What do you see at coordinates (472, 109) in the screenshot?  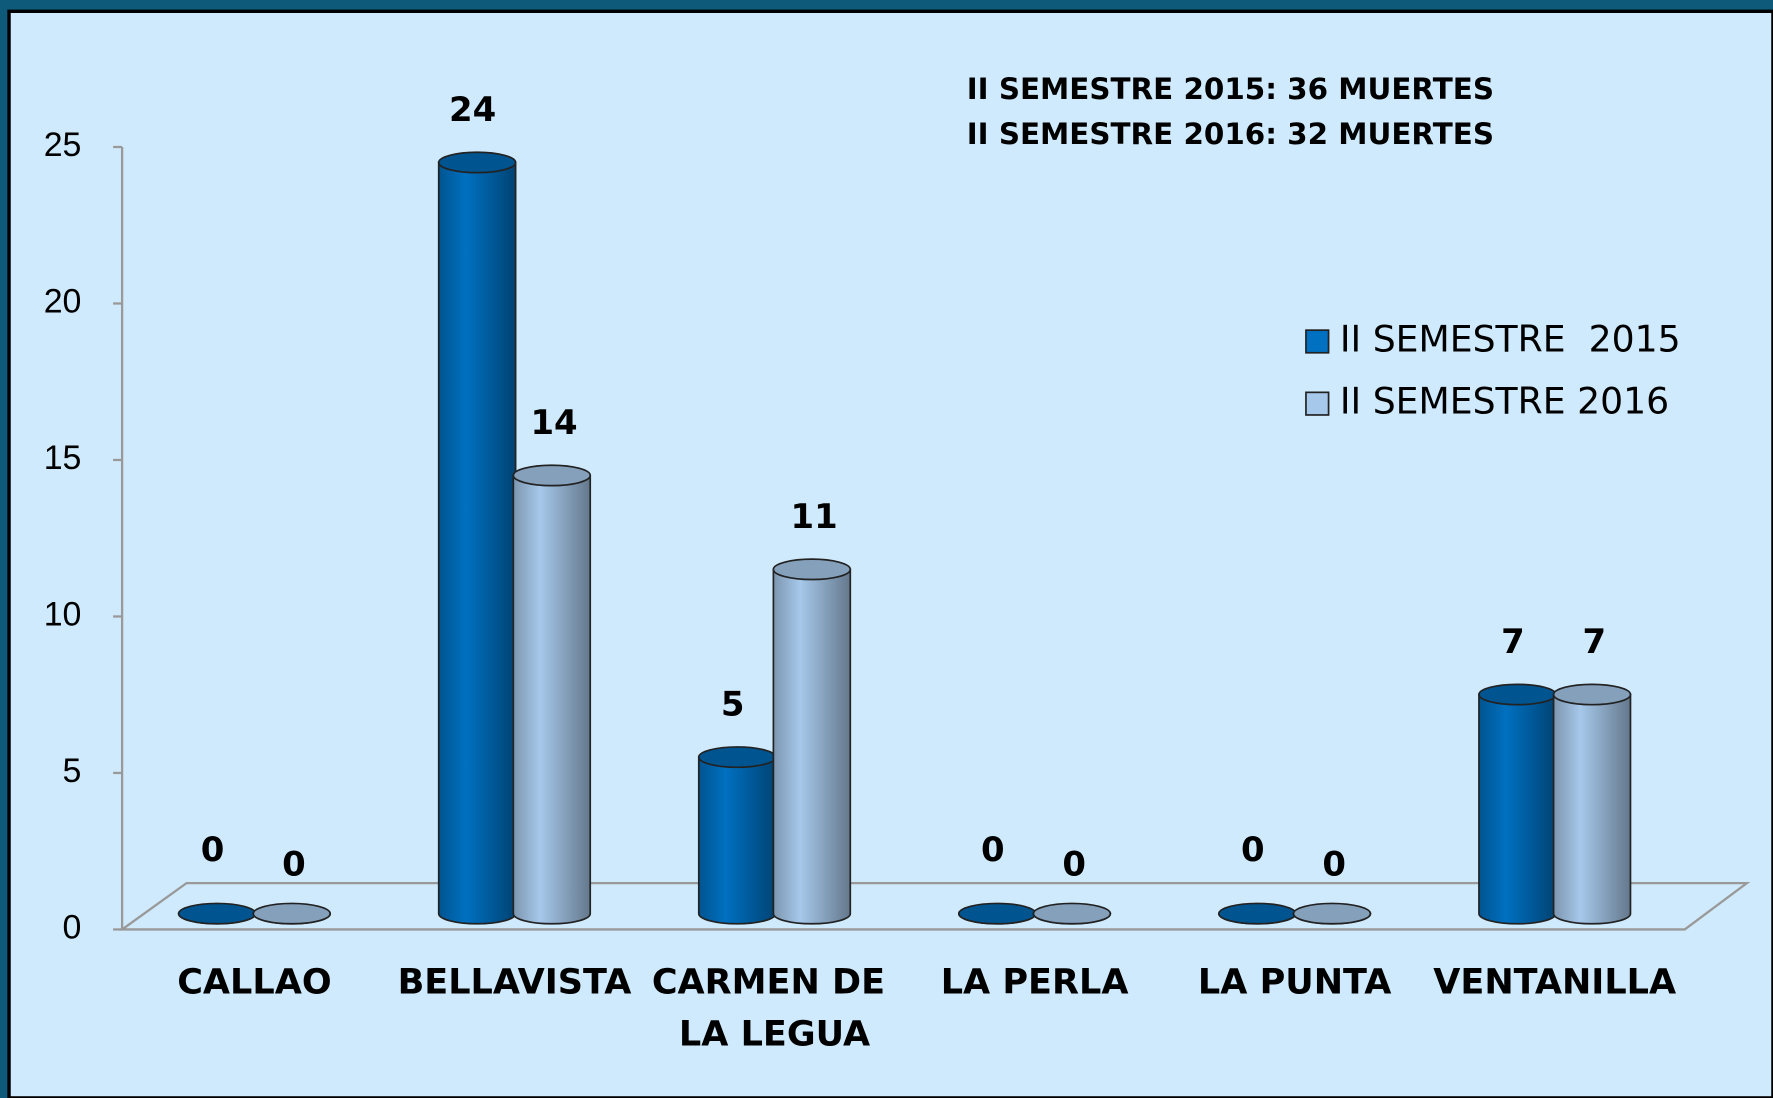 I see `value-label: 24` at bounding box center [472, 109].